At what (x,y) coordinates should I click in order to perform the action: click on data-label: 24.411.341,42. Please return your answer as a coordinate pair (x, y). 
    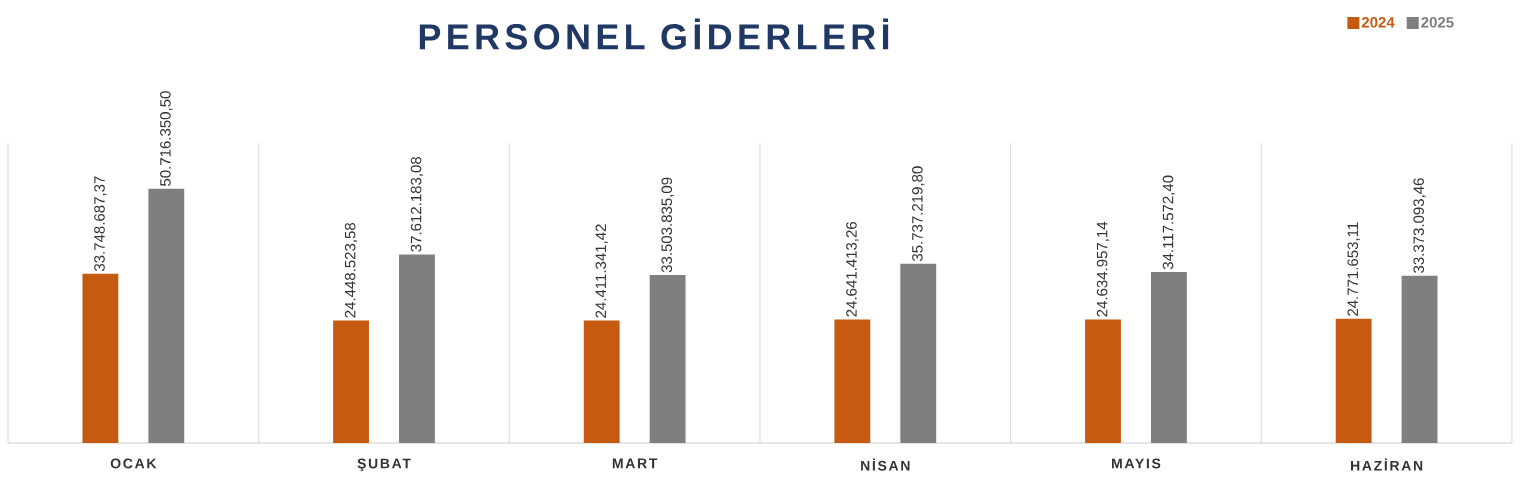
    Looking at the image, I should click on (601, 271).